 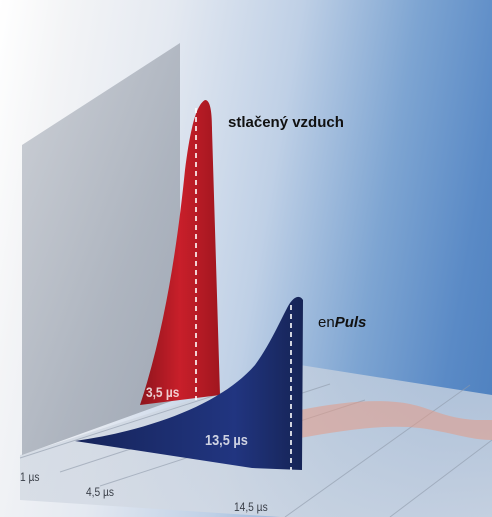 What do you see at coordinates (180, 252) in the screenshot?
I see `compressed-air-peak` at bounding box center [180, 252].